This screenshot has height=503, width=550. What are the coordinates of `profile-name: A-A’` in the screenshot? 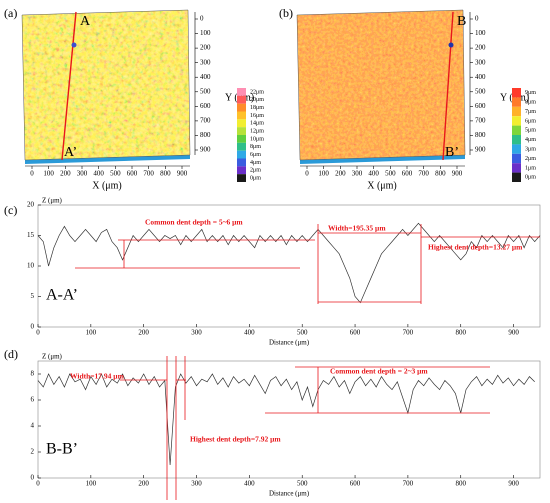 It's located at (62, 295).